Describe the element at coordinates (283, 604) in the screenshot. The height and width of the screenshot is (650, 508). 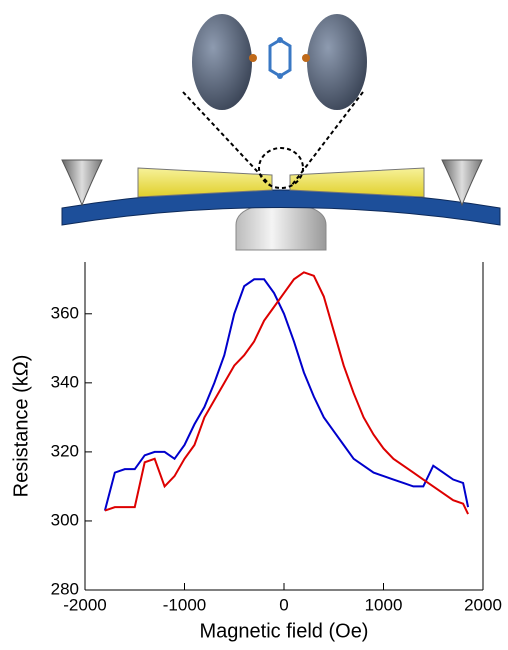
I see `x-tick-label: 0` at that location.